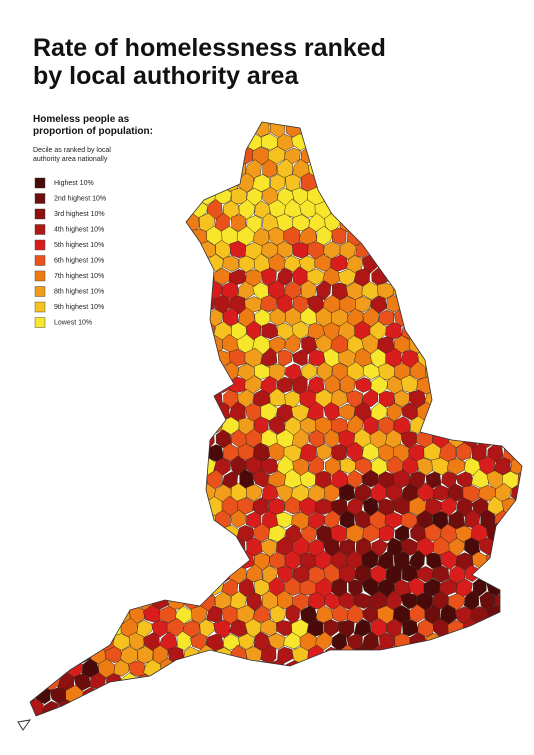  Describe the element at coordinates (79, 276) in the screenshot. I see `legend-label: 7th highest 10%` at that location.